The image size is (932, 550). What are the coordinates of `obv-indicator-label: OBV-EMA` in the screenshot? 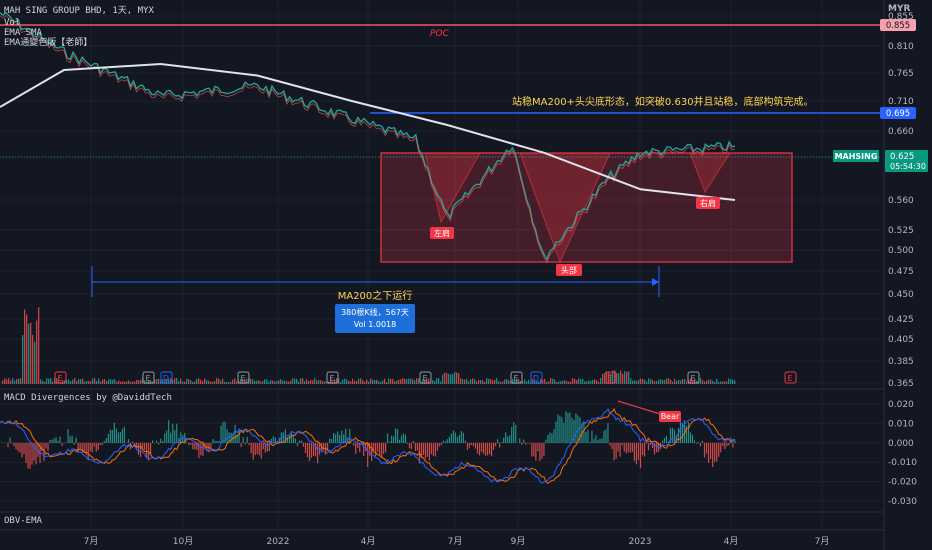 It's located at (23, 521).